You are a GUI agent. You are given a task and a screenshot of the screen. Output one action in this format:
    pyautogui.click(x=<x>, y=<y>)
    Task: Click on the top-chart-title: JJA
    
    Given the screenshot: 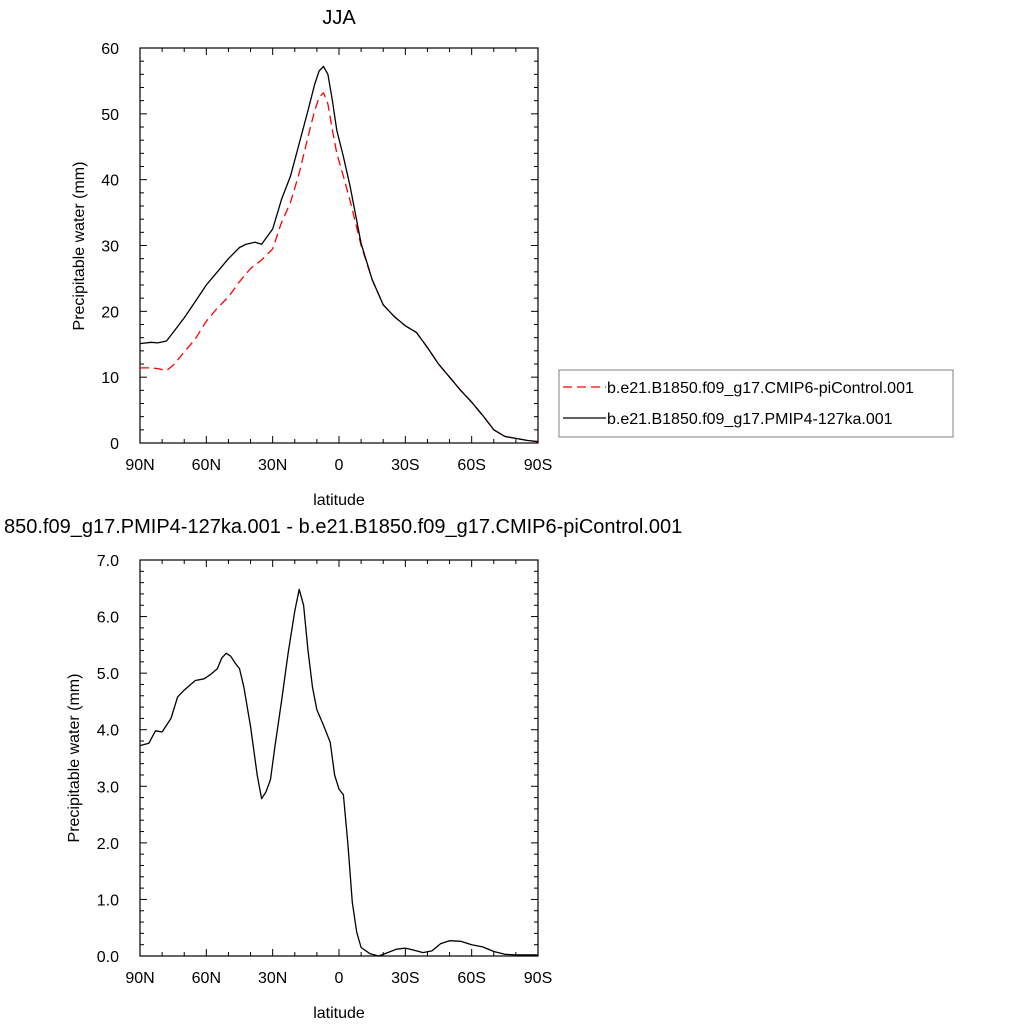 What is the action you would take?
    pyautogui.click(x=339, y=18)
    